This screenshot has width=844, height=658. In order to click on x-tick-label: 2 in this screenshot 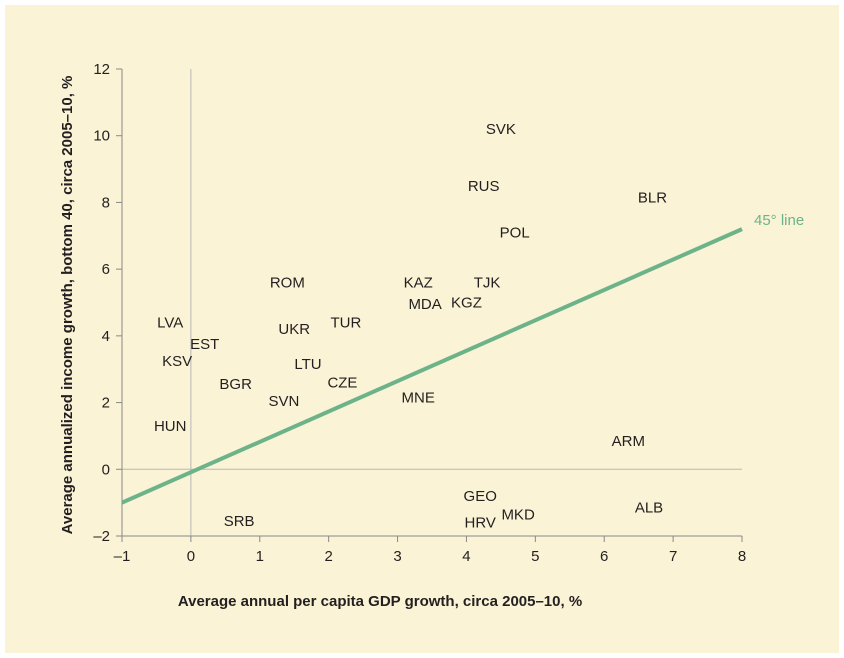, I will do `click(328, 556)`.